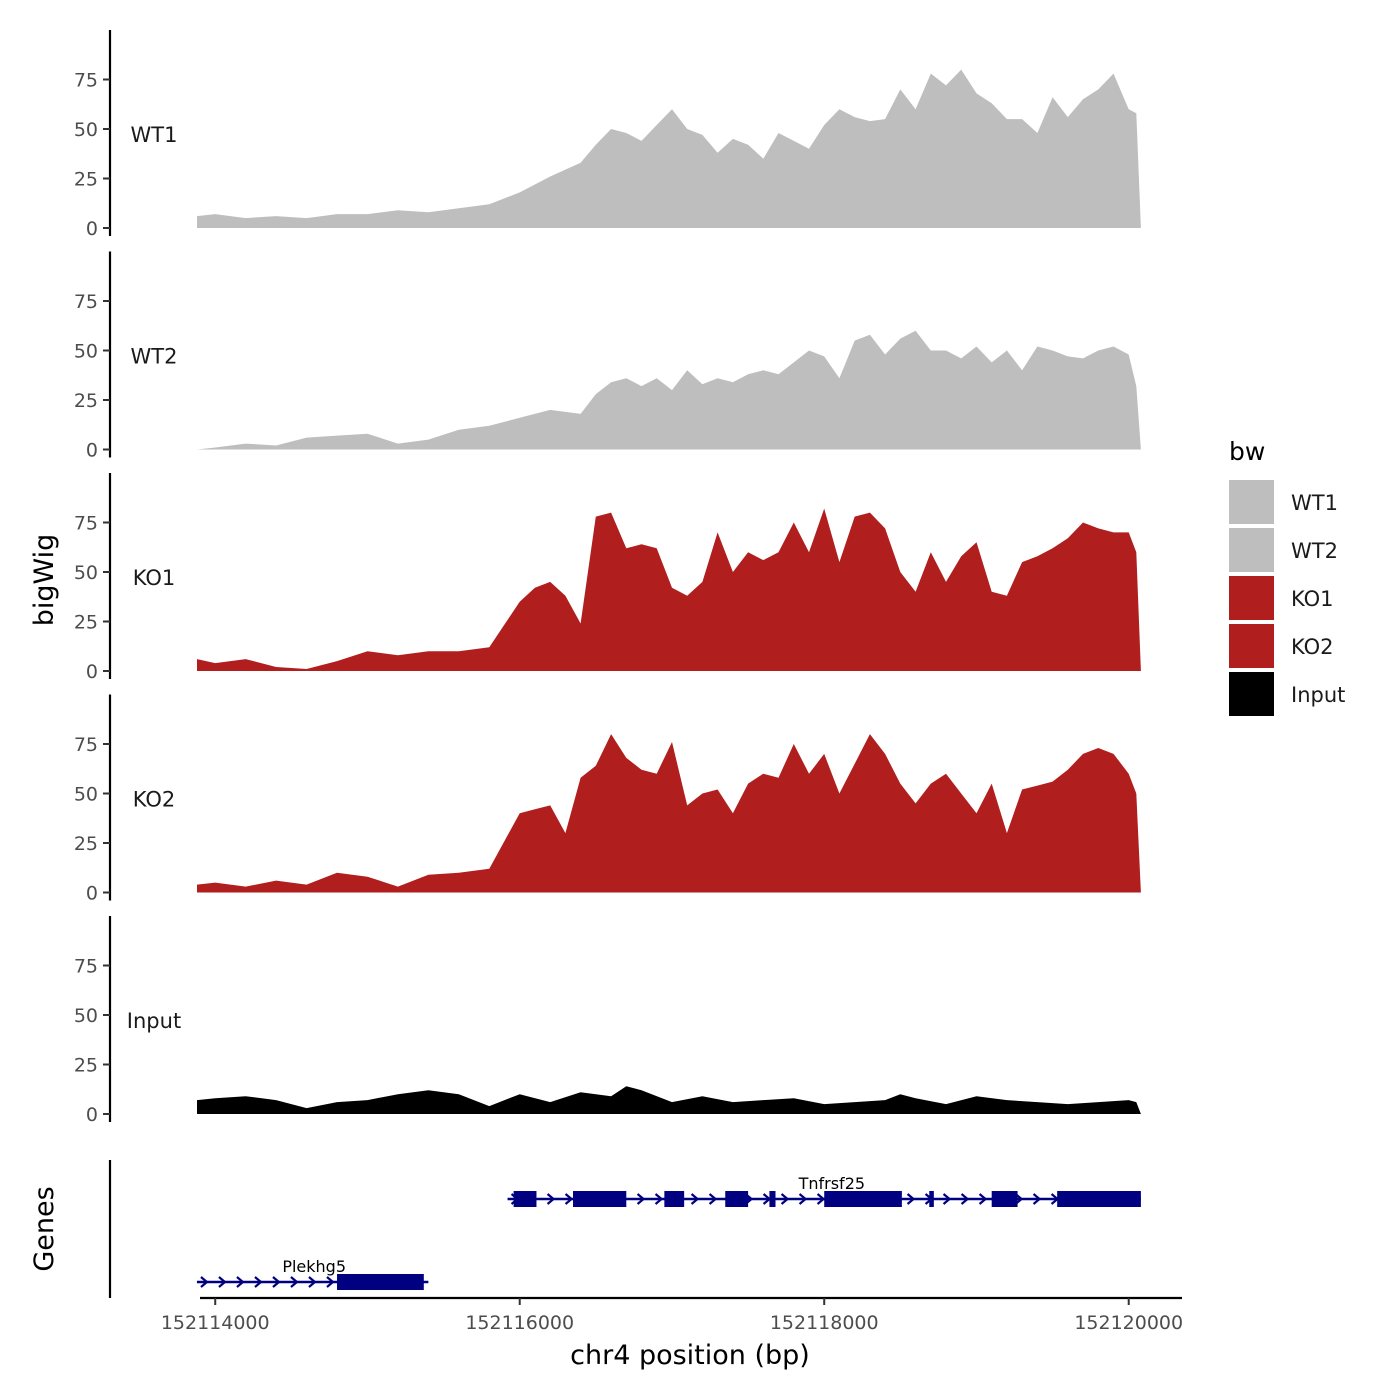 Image resolution: width=1400 pixels, height=1400 pixels. I want to click on track-panel-wt1: 0 25 50 75 WT1, so click(607, 135).